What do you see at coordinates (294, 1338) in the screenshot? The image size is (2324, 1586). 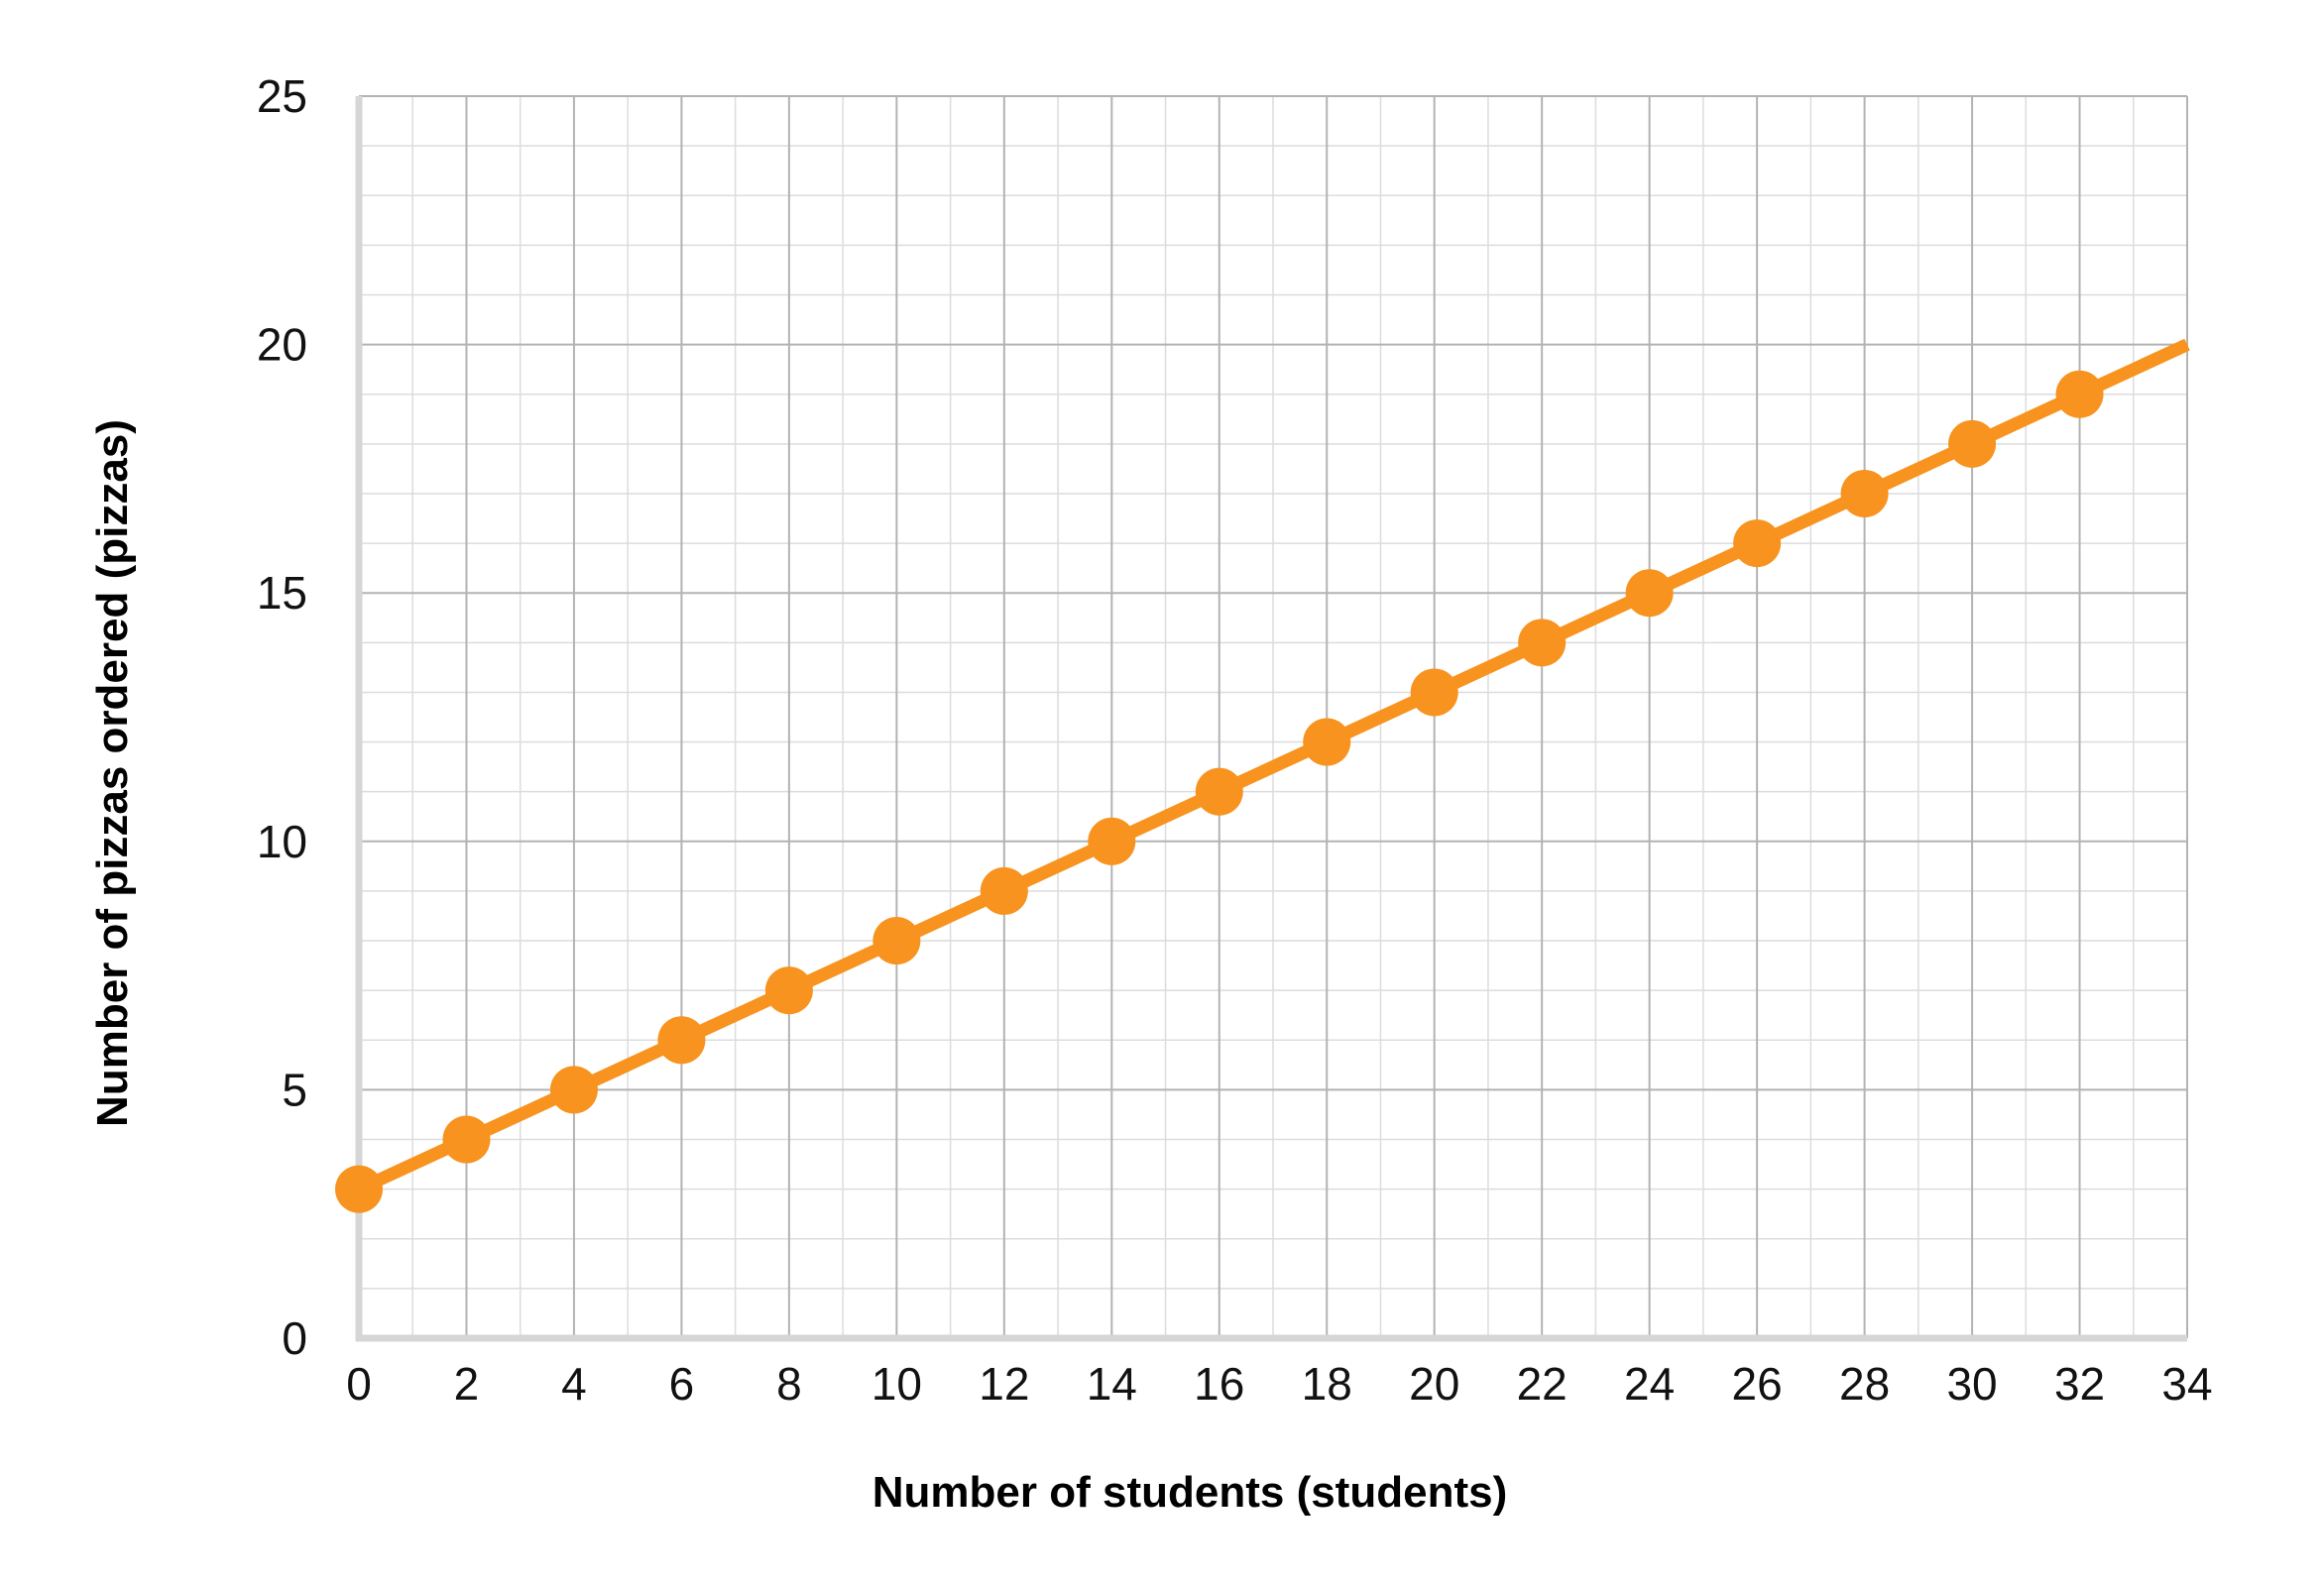 I see `y-tick-label: 0` at bounding box center [294, 1338].